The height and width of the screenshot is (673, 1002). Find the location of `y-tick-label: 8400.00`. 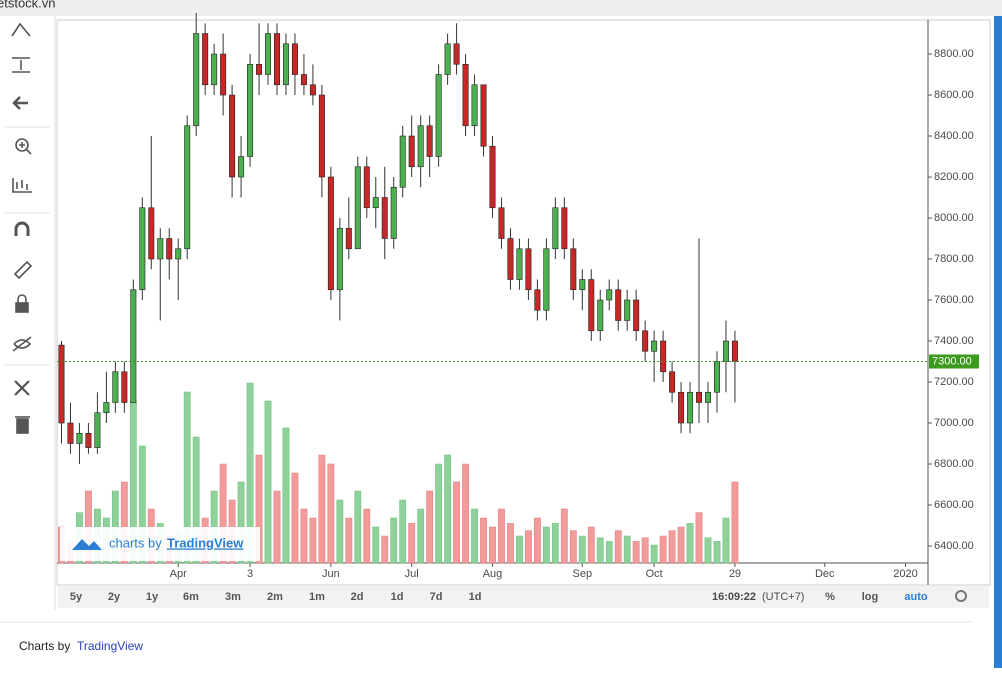

y-tick-label: 8400.00 is located at coordinates (954, 136).